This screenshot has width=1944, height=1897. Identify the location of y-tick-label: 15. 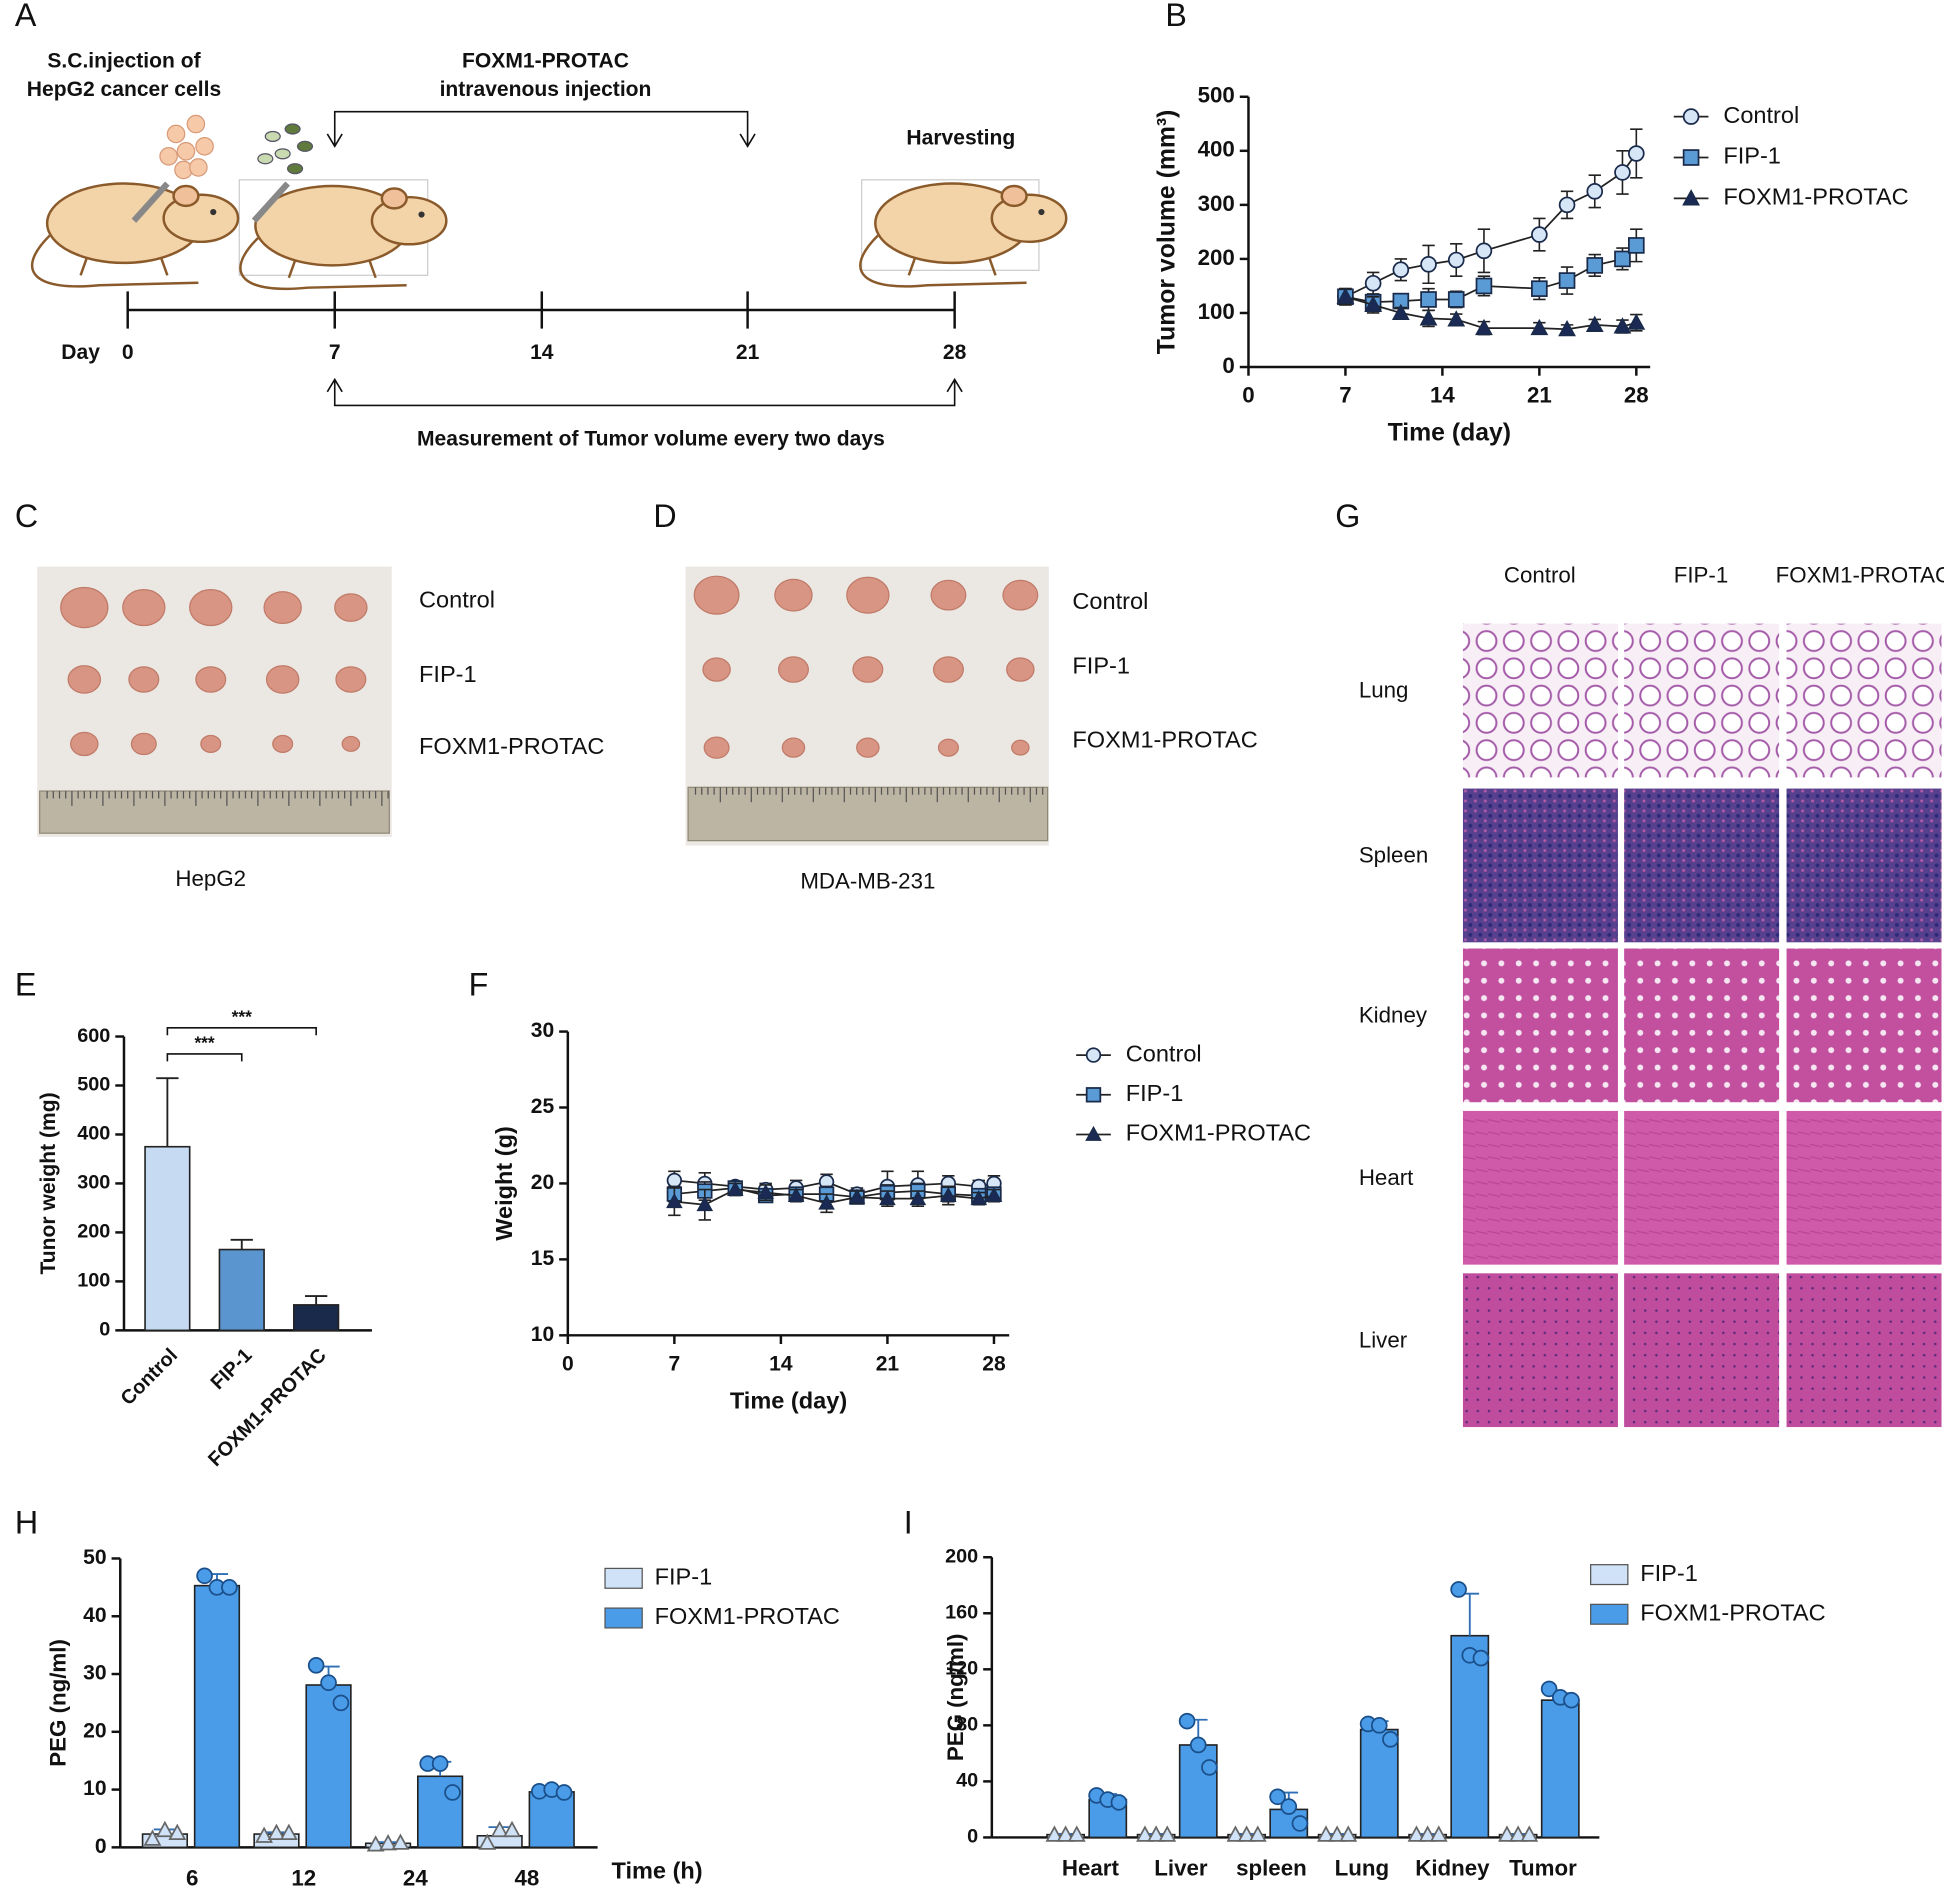
(543, 1258).